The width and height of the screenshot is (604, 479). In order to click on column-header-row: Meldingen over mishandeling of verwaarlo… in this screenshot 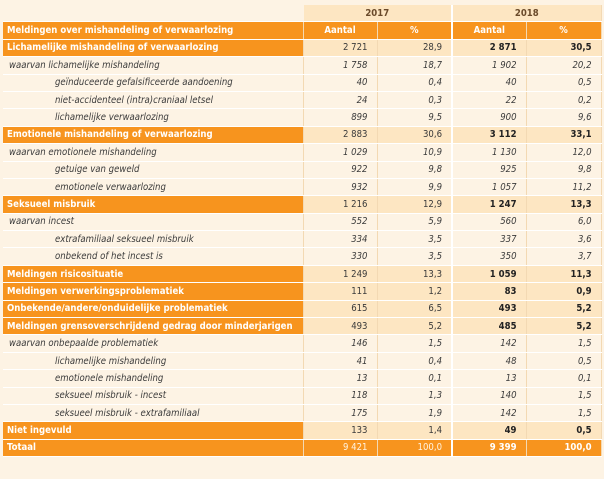, I will do `click(302, 30)`.